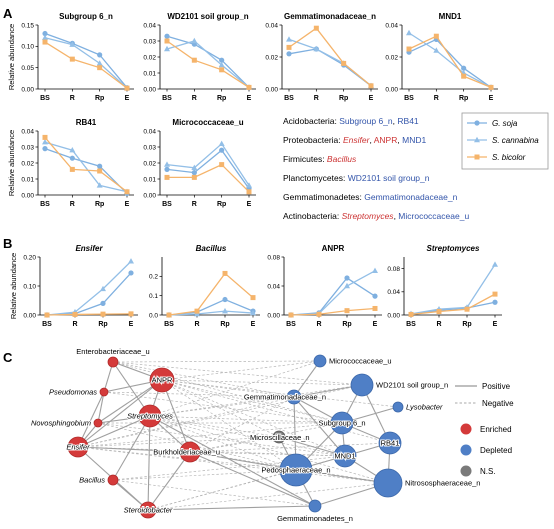 The image size is (554, 529). What do you see at coordinates (333, 248) in the screenshot?
I see `chart-title: ANPR` at bounding box center [333, 248].